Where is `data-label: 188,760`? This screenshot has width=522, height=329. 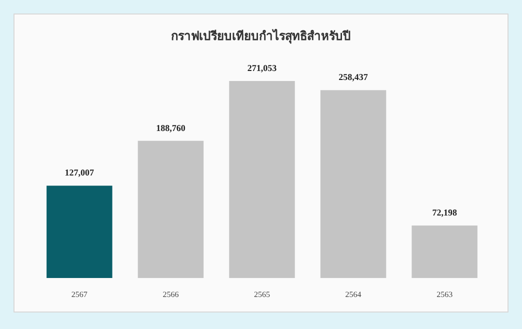 data-label: 188,760 is located at coordinates (171, 127).